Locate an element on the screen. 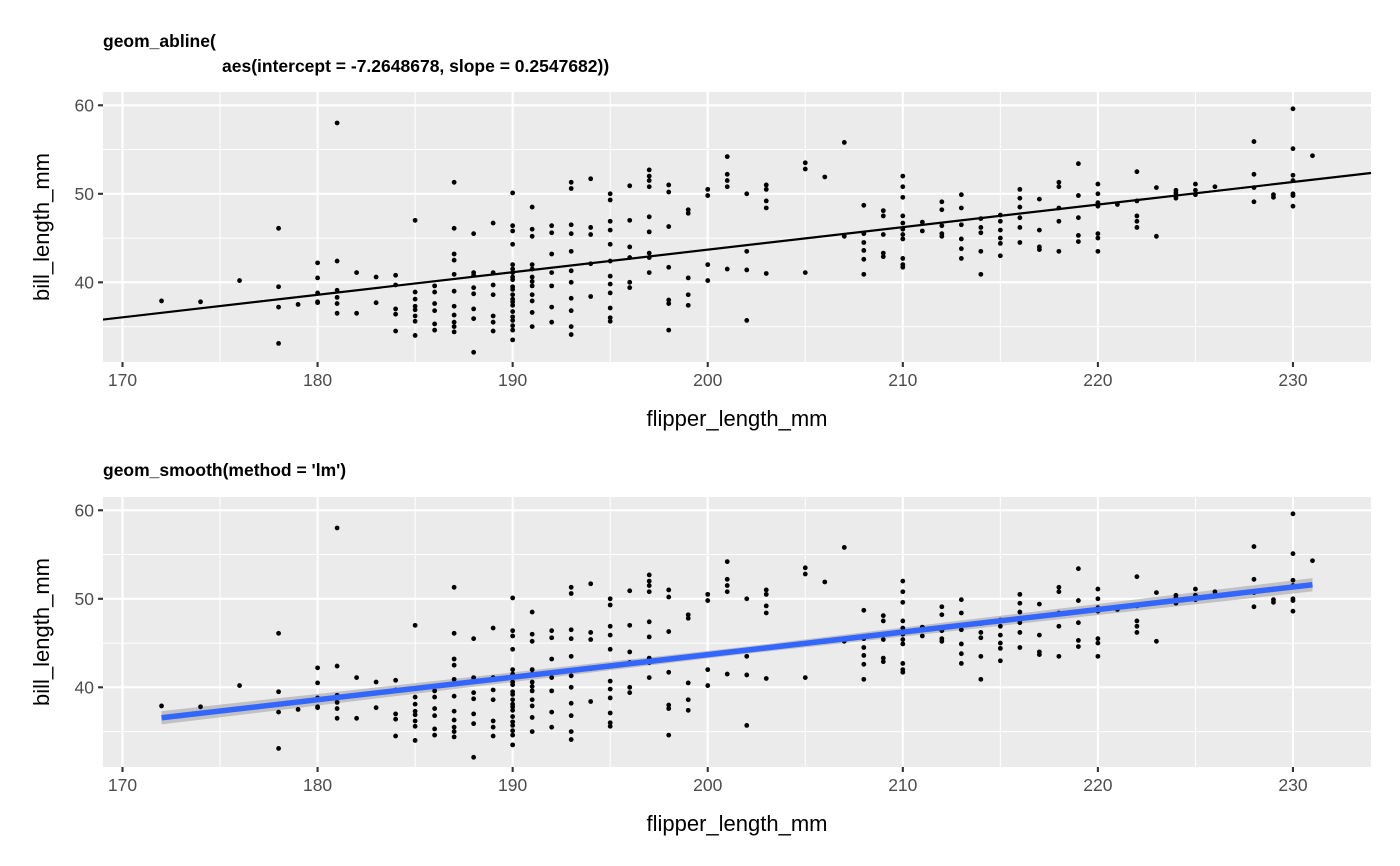 The width and height of the screenshot is (1400, 866). x-tick-label: 180 is located at coordinates (317, 380).